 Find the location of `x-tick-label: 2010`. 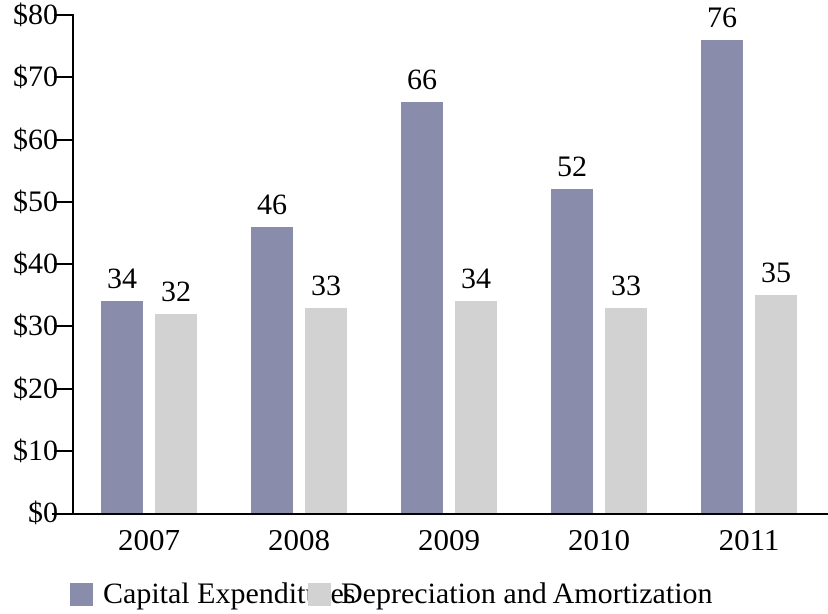

x-tick-label: 2010 is located at coordinates (599, 539).